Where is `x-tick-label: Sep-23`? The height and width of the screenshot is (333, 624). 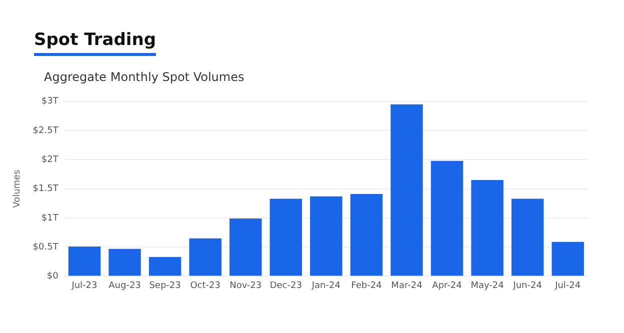 x-tick-label: Sep-23 is located at coordinates (165, 285).